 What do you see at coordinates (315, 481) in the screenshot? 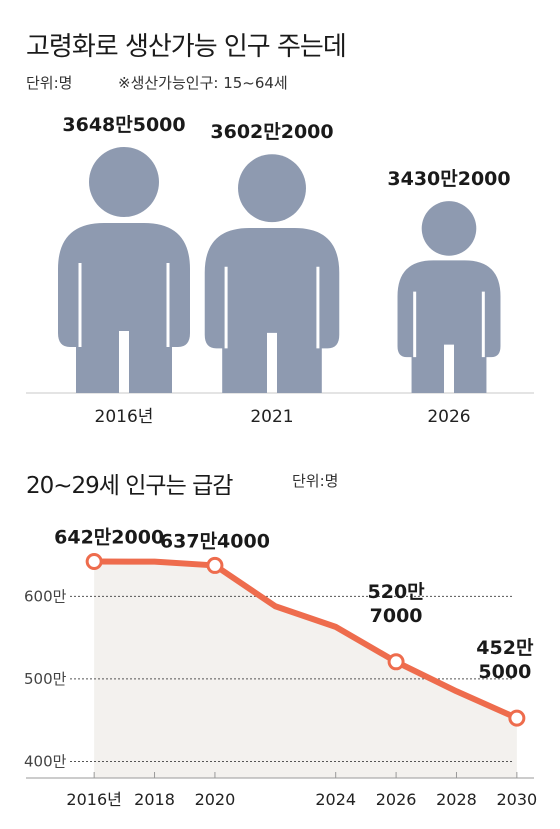
I see `line-chart-unit: 단위:명` at bounding box center [315, 481].